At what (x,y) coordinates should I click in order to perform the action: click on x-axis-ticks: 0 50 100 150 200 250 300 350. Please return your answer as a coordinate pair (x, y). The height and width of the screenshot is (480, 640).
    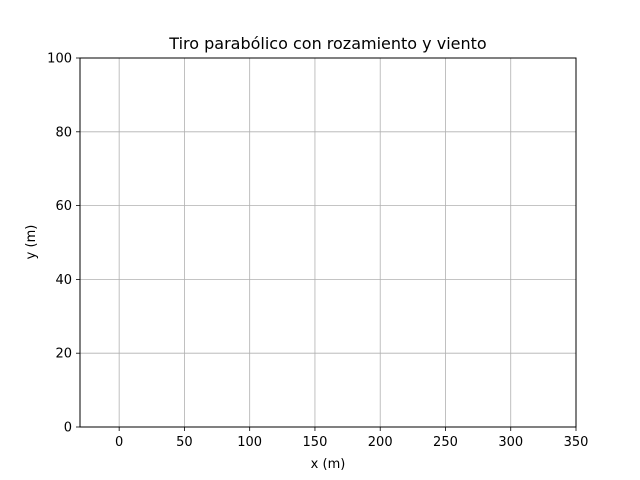
    Looking at the image, I should click on (351, 438).